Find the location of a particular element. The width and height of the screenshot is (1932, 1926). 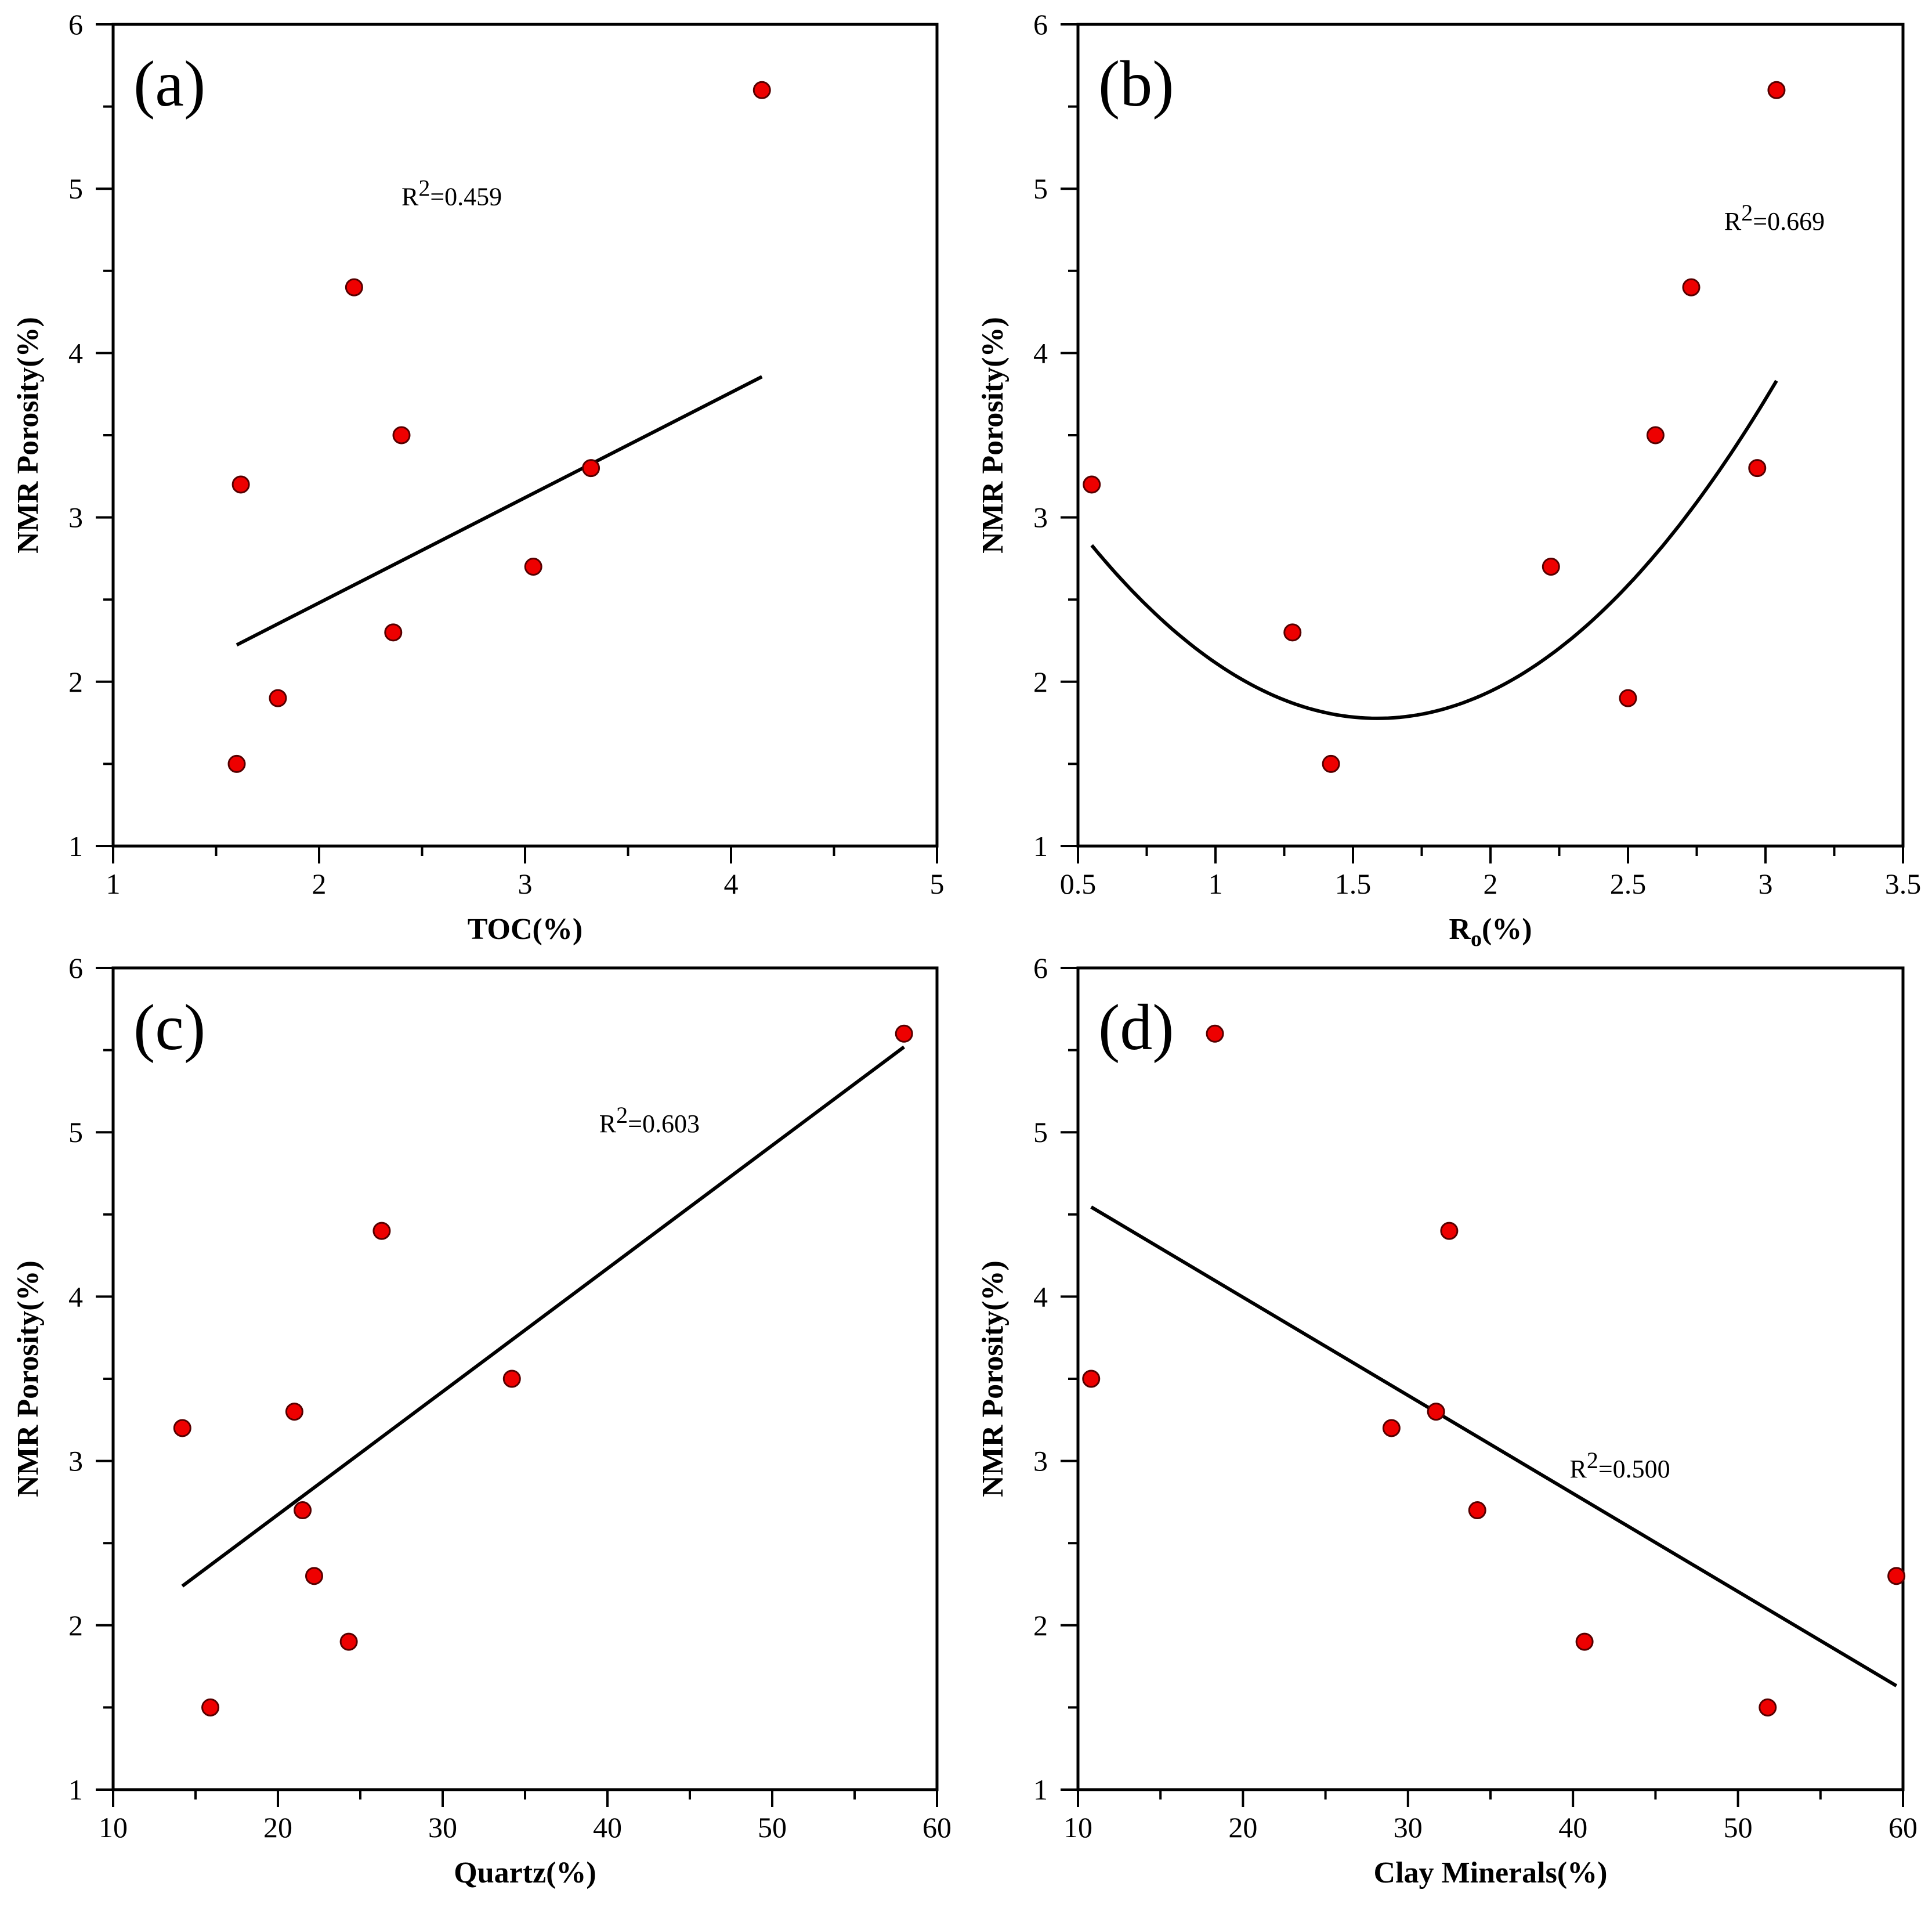

r-squared-label: R2=0.669 is located at coordinates (1774, 218).